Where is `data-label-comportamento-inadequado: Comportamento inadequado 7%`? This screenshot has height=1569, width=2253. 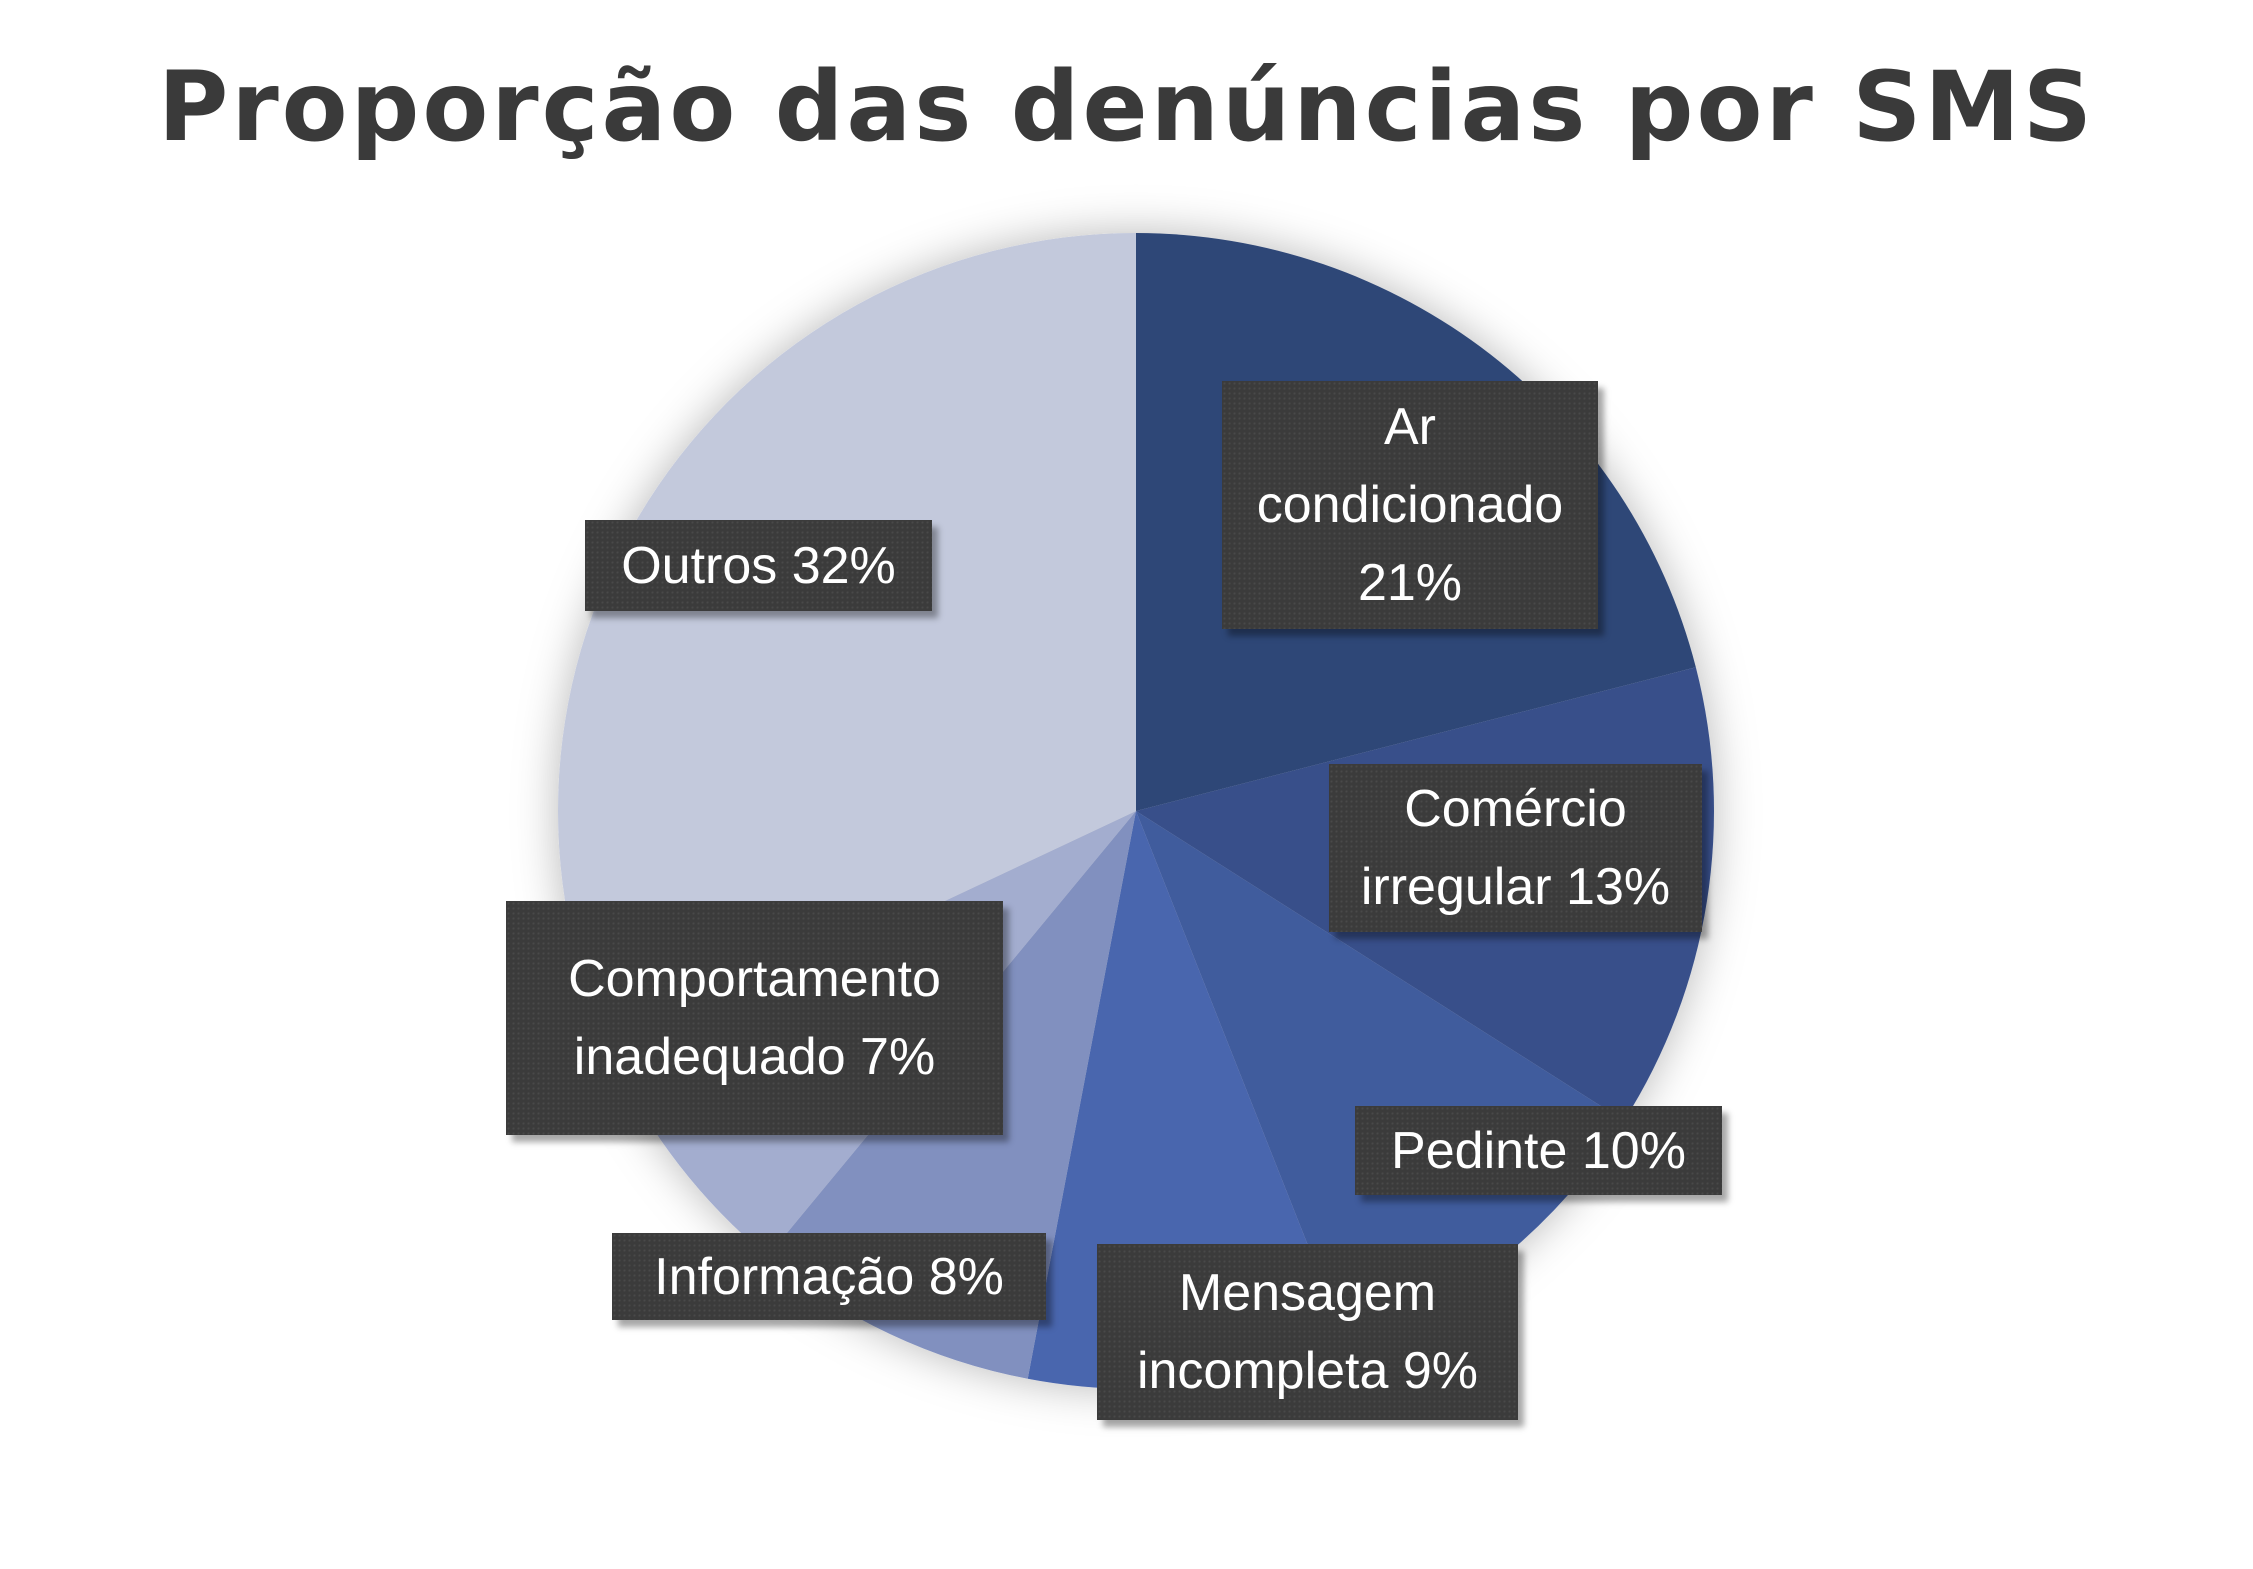 data-label-comportamento-inadequado: Comportamento inadequado 7% is located at coordinates (754, 1018).